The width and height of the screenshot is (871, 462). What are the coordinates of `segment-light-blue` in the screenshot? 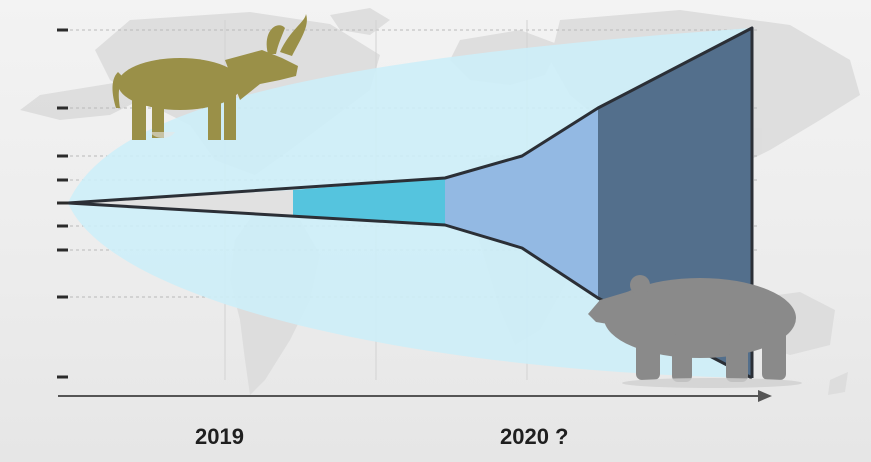 It's located at (521, 203).